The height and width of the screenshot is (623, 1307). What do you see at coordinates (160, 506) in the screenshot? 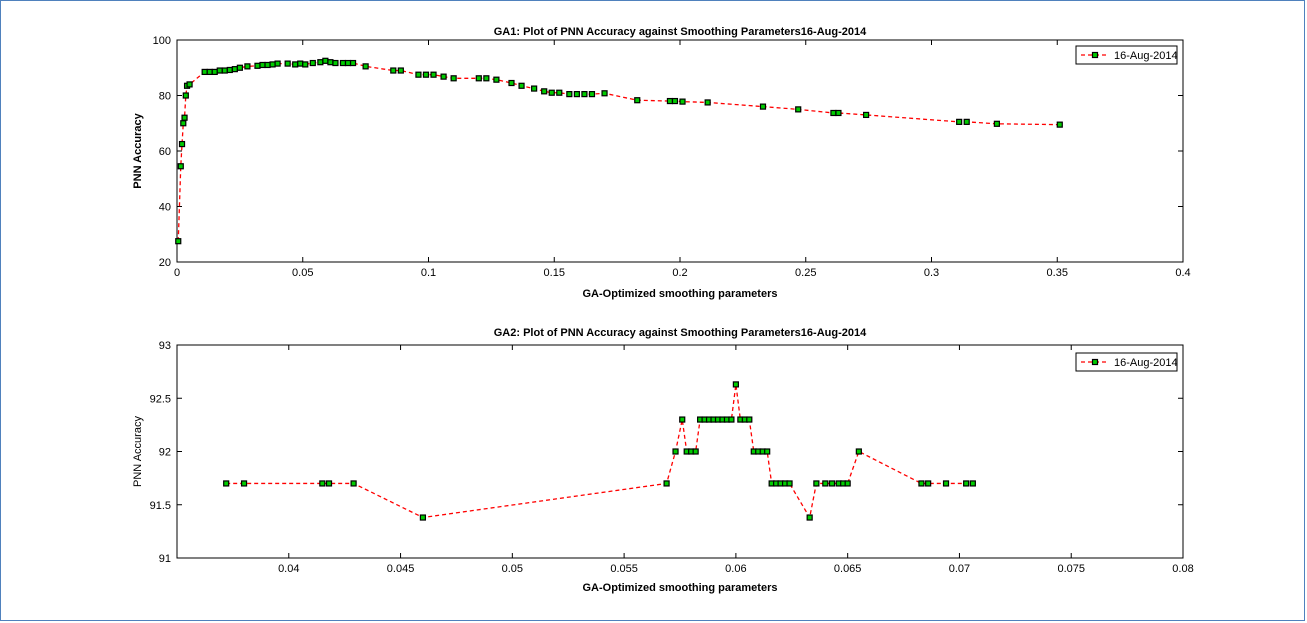
I see `y-tick-label: 91.5` at bounding box center [160, 506].